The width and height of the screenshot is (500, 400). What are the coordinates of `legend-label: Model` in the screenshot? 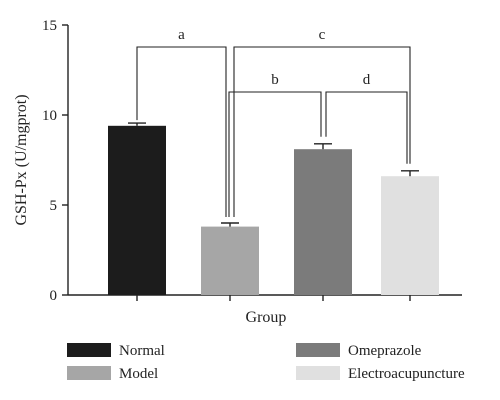 It's located at (138, 374).